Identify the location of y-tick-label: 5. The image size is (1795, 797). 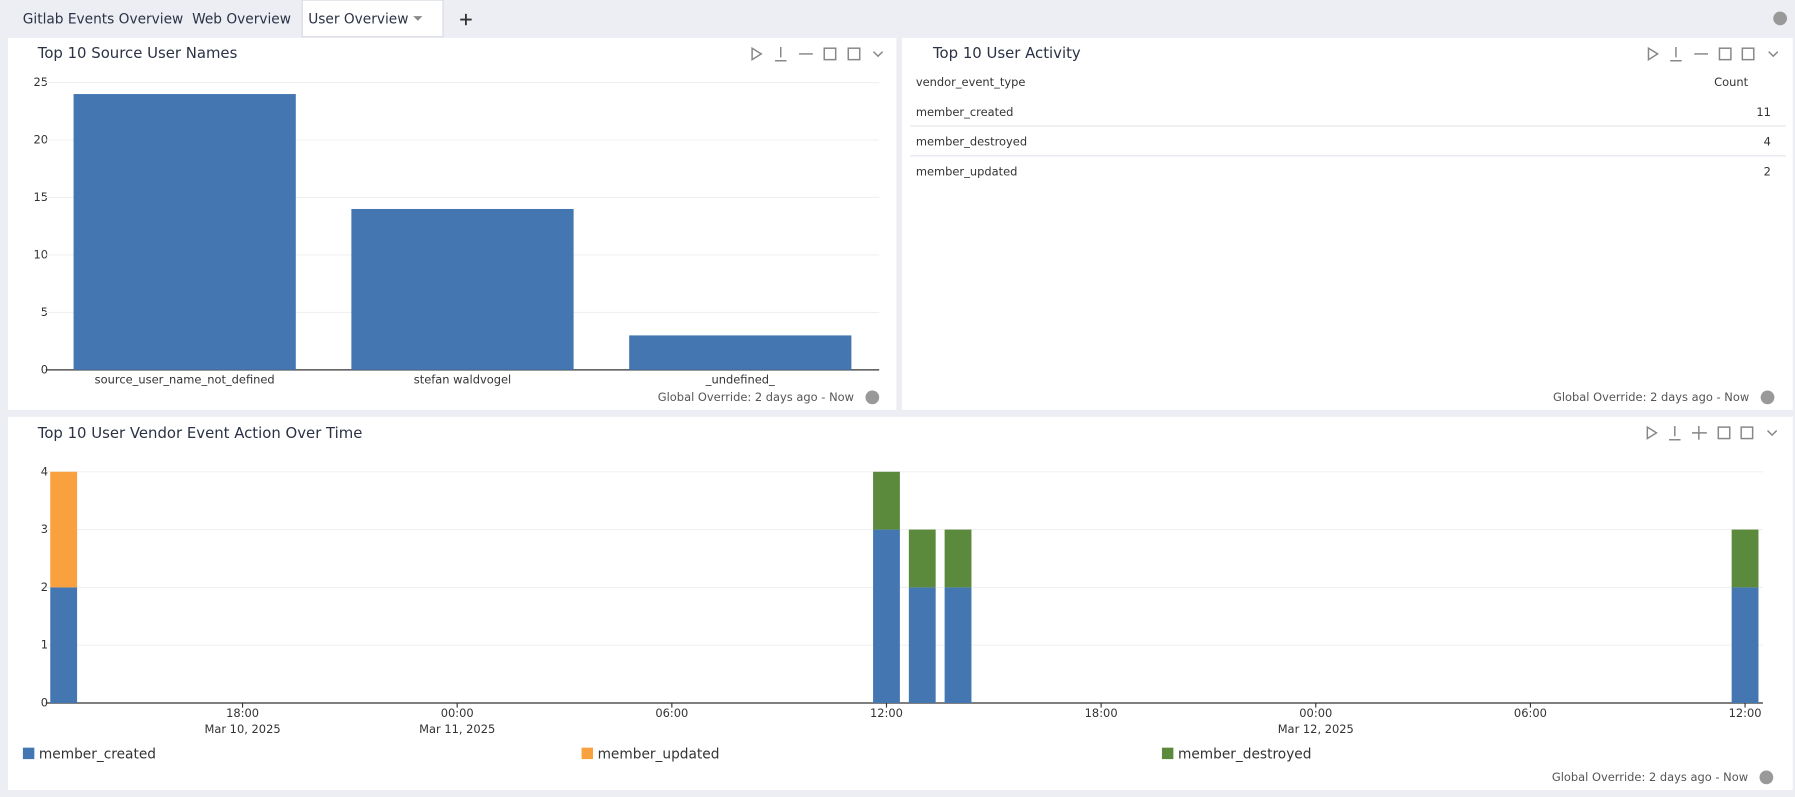
(44, 312).